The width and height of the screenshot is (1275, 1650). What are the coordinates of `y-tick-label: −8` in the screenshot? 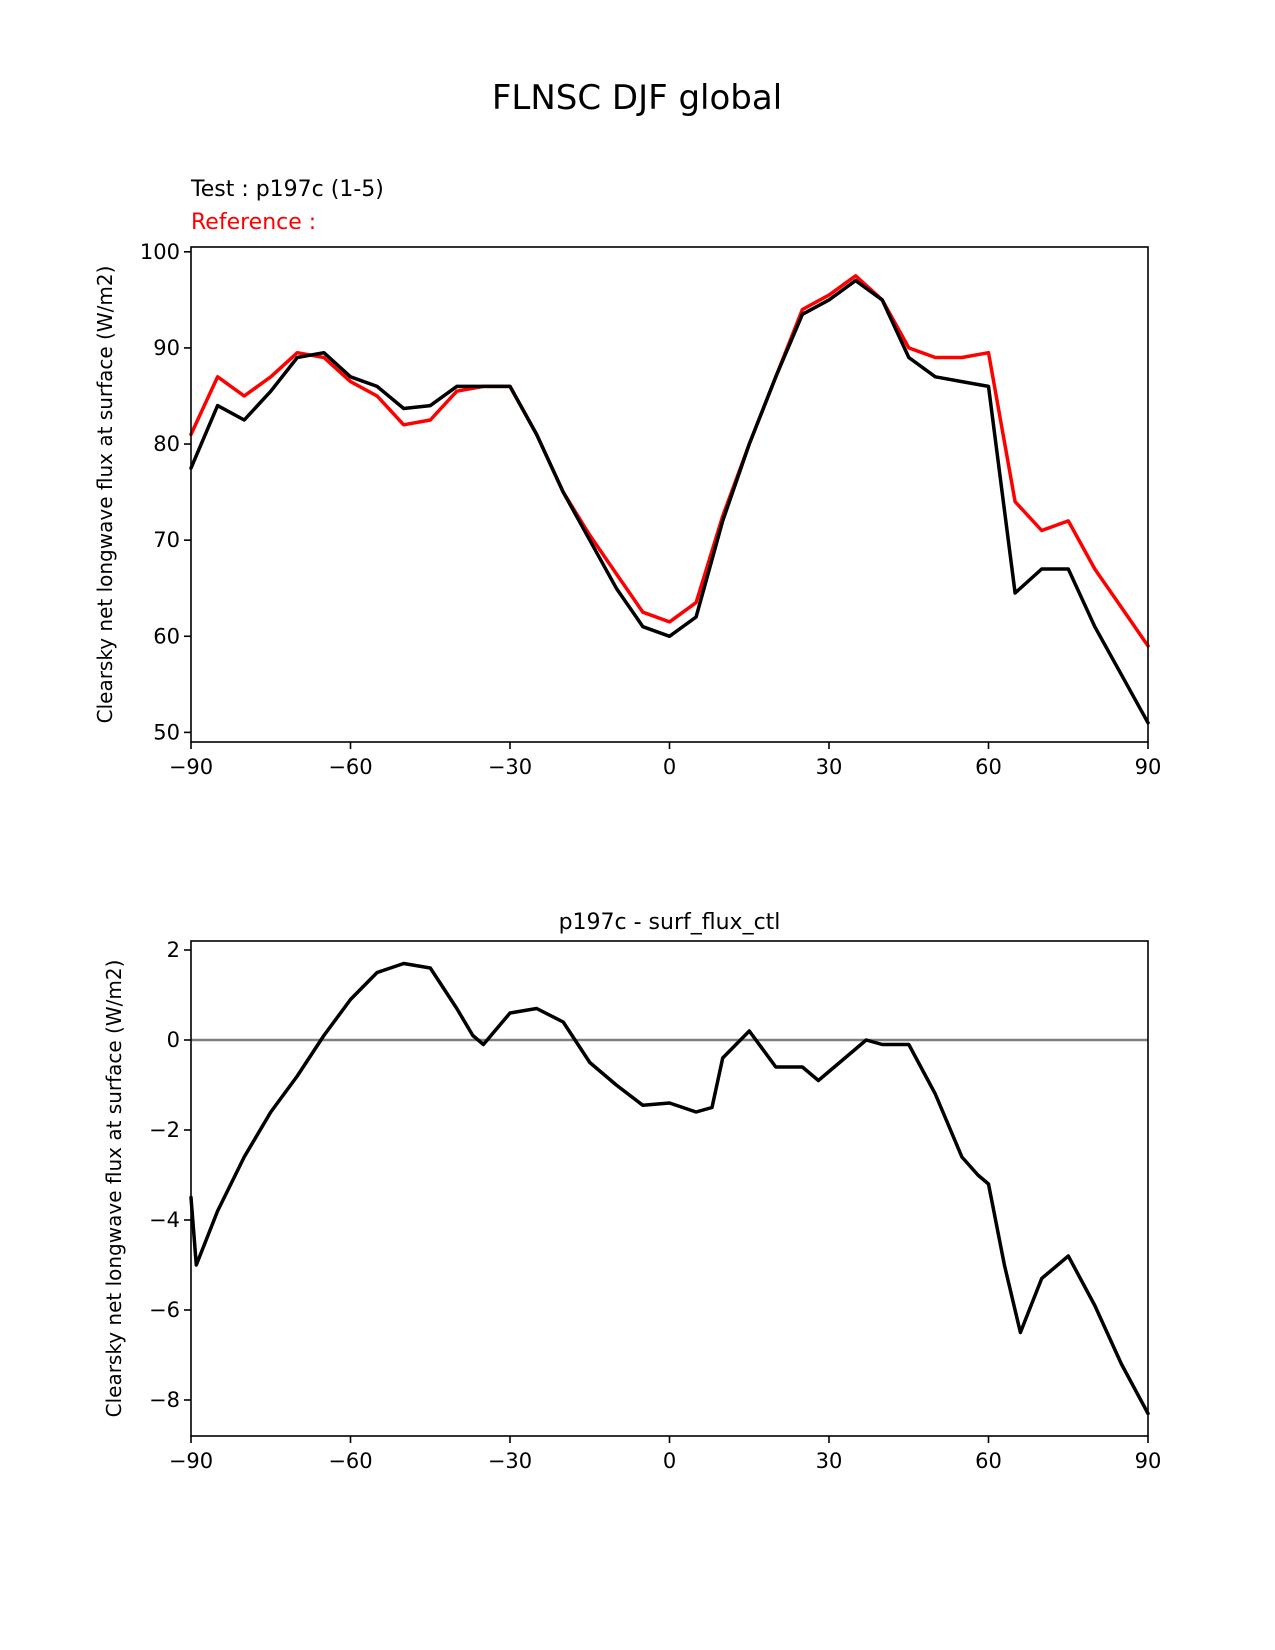 It's located at (164, 1400).